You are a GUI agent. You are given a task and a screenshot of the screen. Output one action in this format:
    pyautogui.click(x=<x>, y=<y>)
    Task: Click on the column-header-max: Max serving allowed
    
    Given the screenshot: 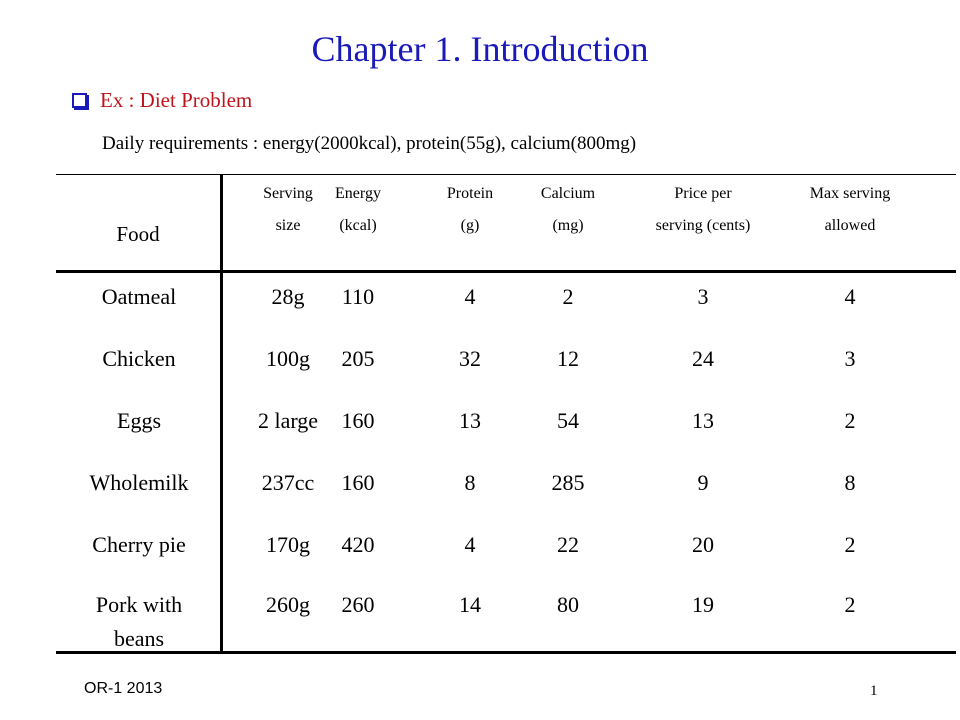 What is the action you would take?
    pyautogui.click(x=850, y=210)
    